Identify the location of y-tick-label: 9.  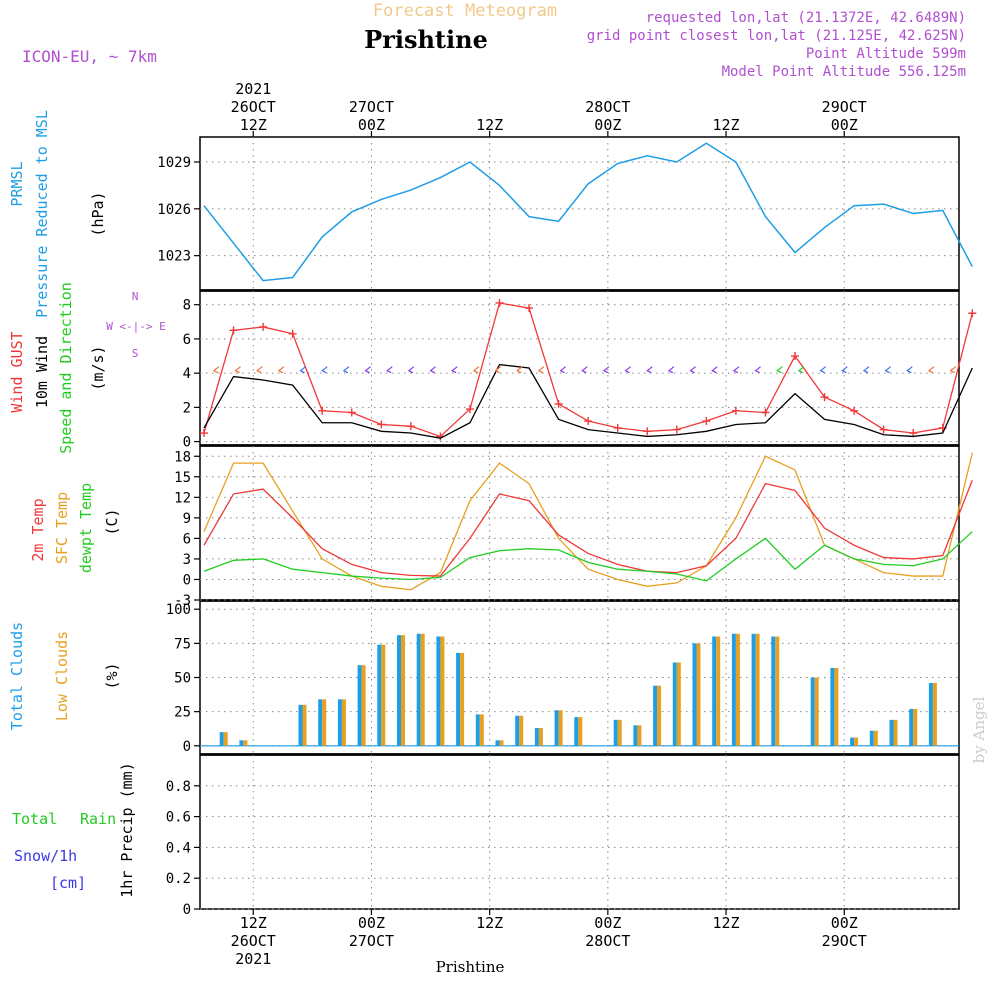
(187, 519).